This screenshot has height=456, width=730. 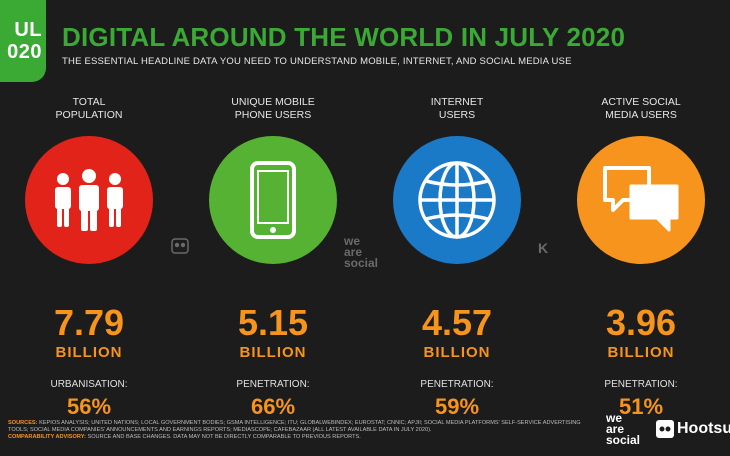 I want to click on internet-penetration-value: 59%, so click(x=457, y=406).